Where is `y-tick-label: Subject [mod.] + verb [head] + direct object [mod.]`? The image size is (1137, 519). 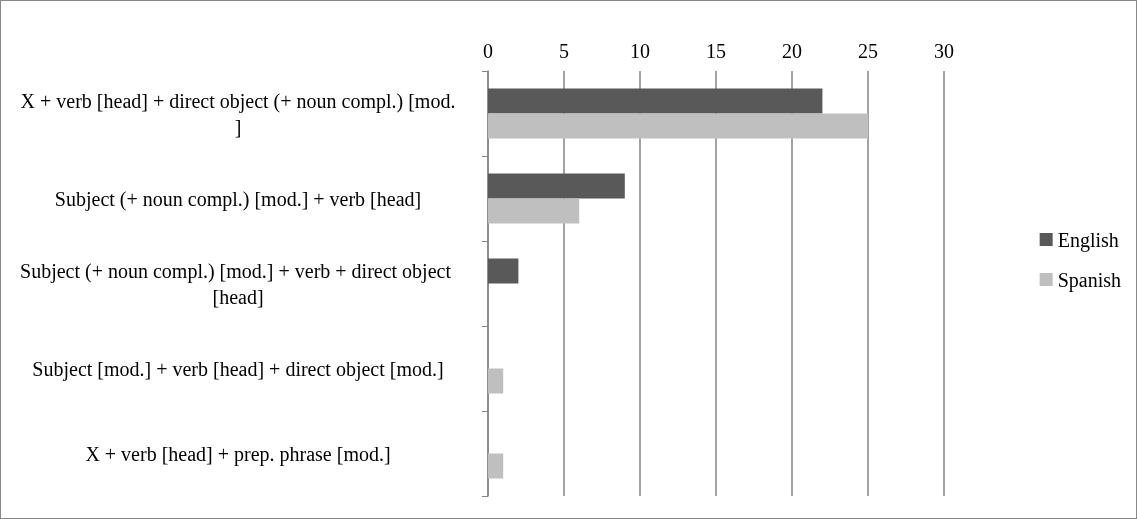
y-tick-label: Subject [mod.] + verb [head] + direct object [mod.] is located at coordinates (238, 369).